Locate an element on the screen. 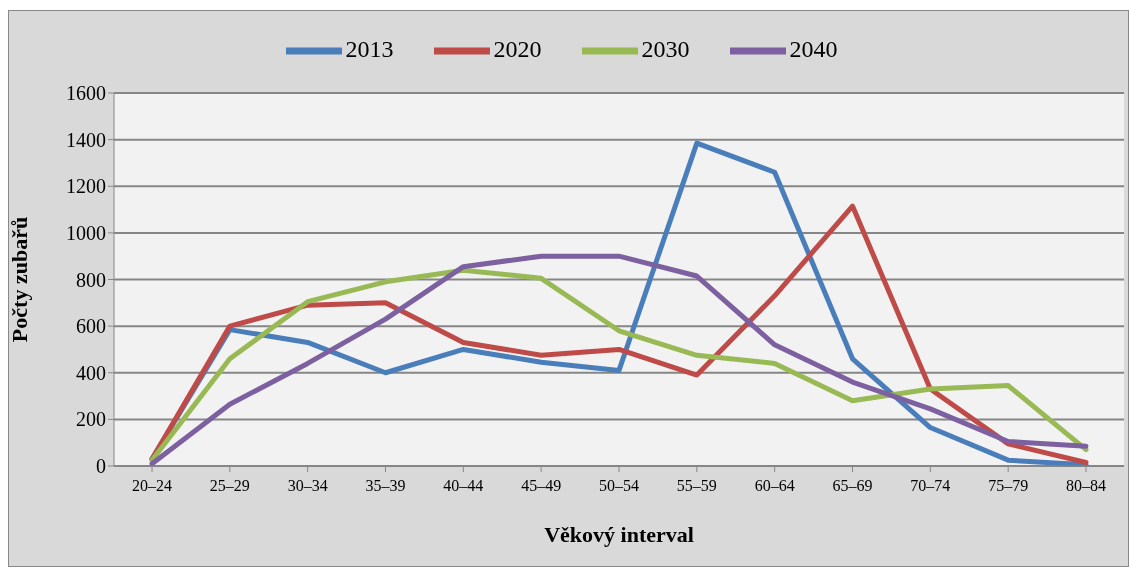  y-tick-label: 800 is located at coordinates (91, 279).